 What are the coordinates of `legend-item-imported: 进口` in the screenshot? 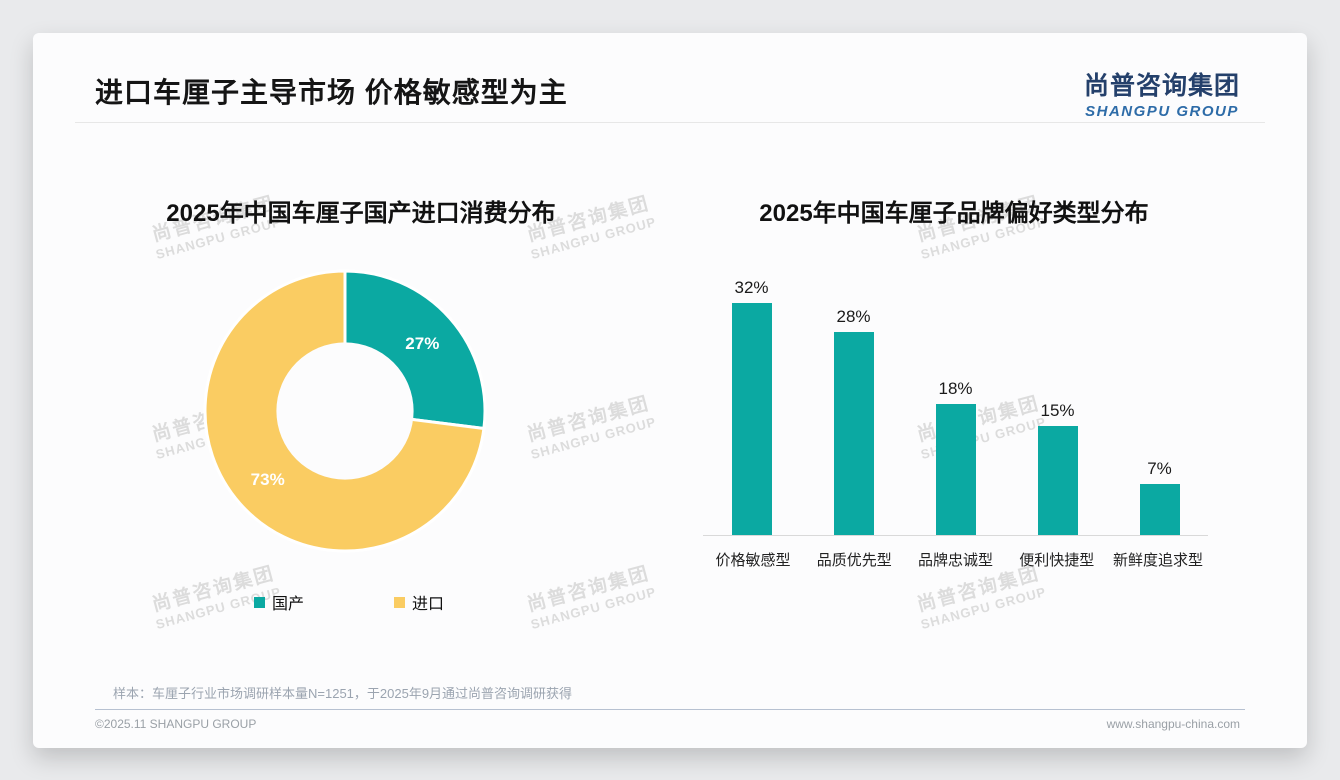 It's located at (419, 602).